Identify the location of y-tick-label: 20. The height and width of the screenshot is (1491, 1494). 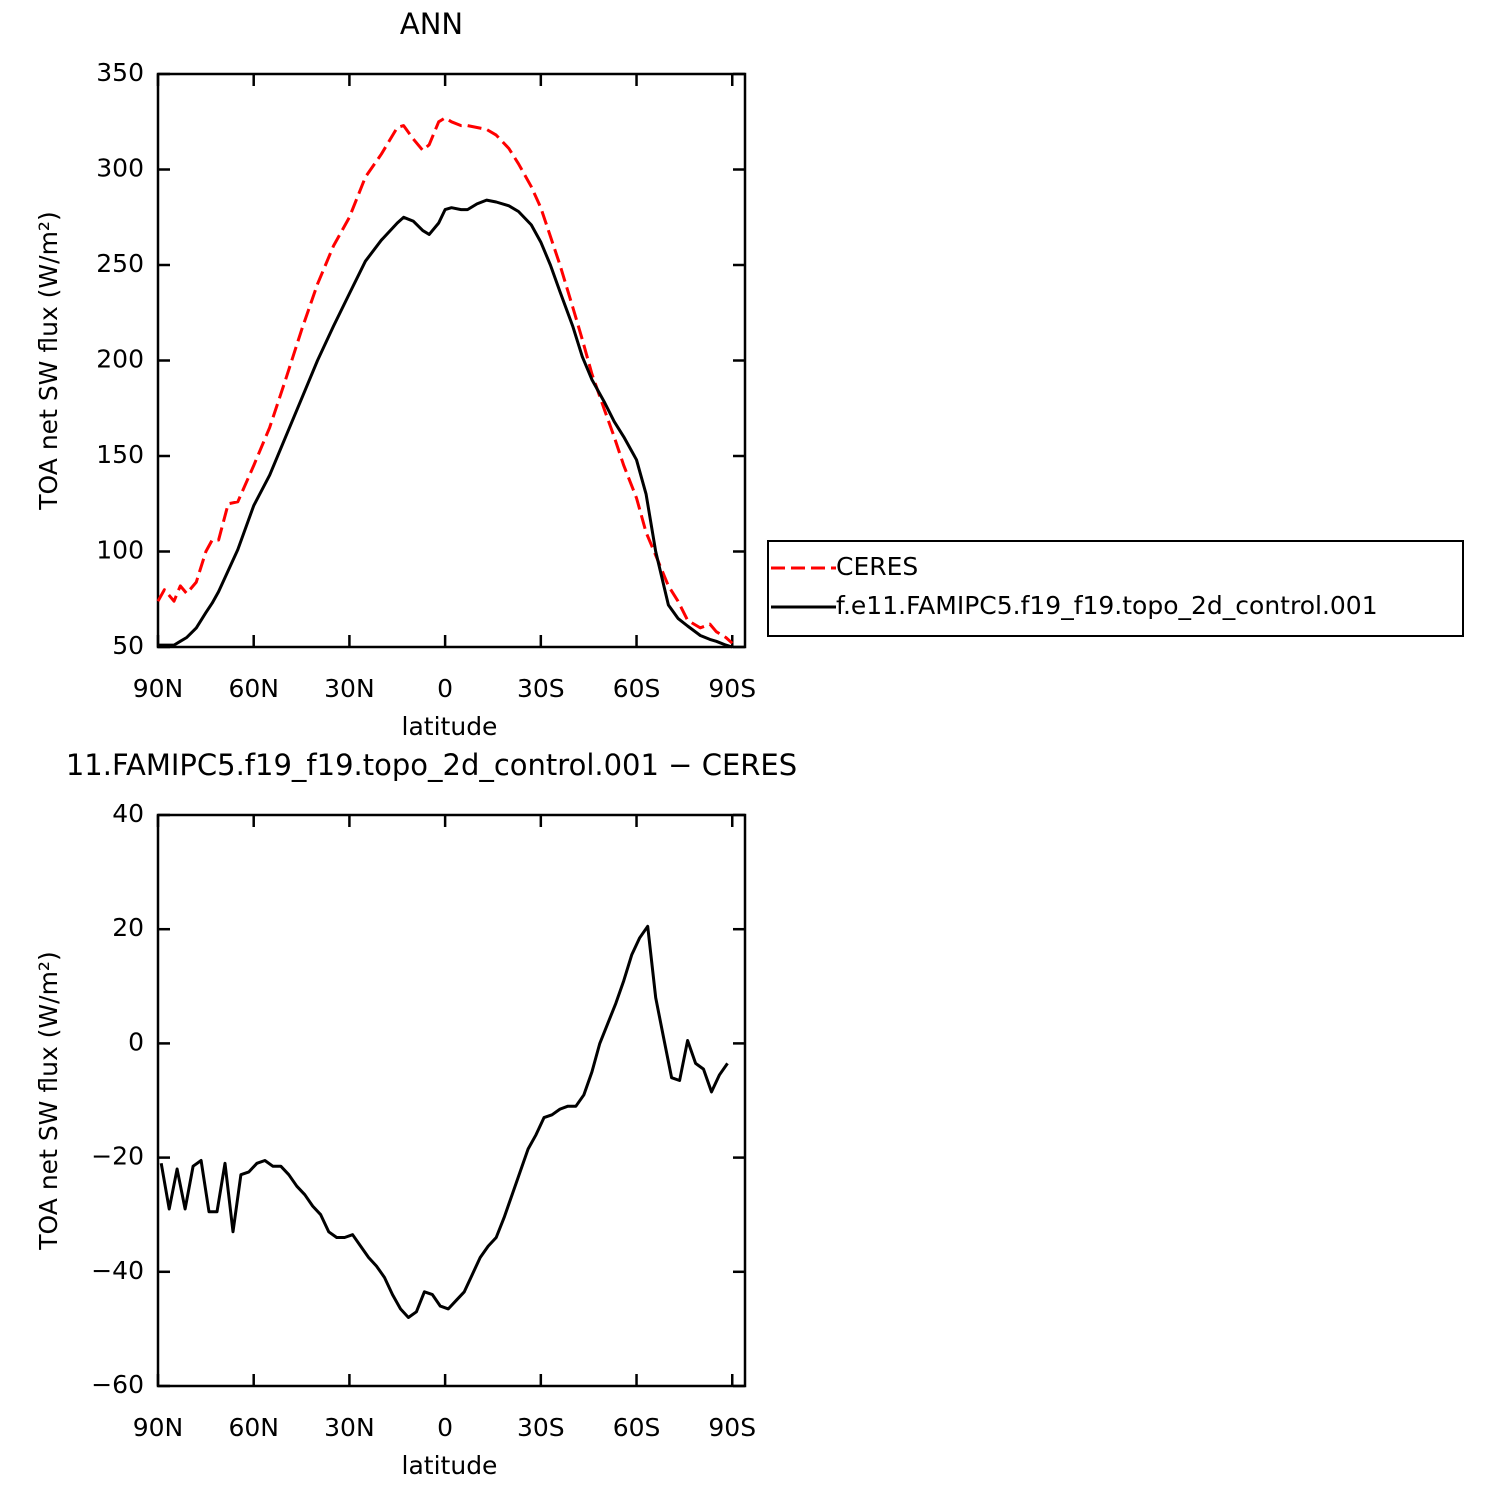
(128, 927).